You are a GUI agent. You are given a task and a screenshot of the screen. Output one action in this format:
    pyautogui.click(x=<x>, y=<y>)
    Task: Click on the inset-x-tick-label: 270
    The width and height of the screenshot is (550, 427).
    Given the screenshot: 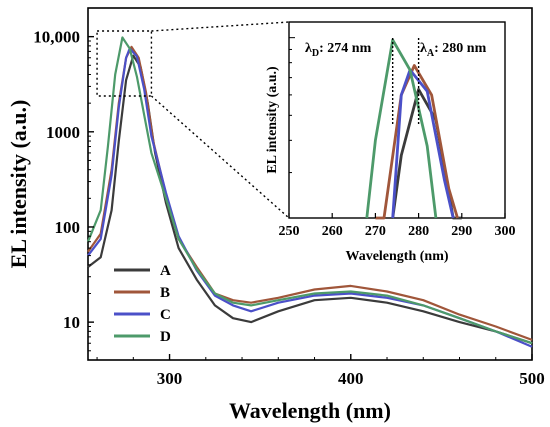 What is the action you would take?
    pyautogui.click(x=375, y=231)
    